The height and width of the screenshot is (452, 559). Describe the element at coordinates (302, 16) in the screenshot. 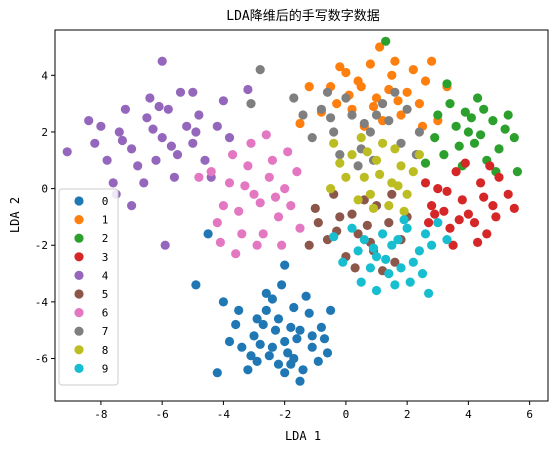

I see `chart-title: LDA降维后的手写数字数据` at that location.